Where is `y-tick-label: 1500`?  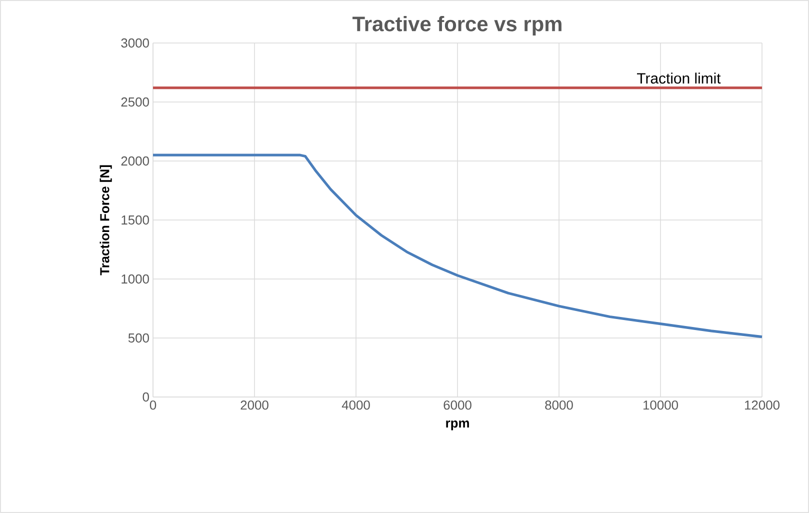
y-tick-label: 1500 is located at coordinates (135, 220).